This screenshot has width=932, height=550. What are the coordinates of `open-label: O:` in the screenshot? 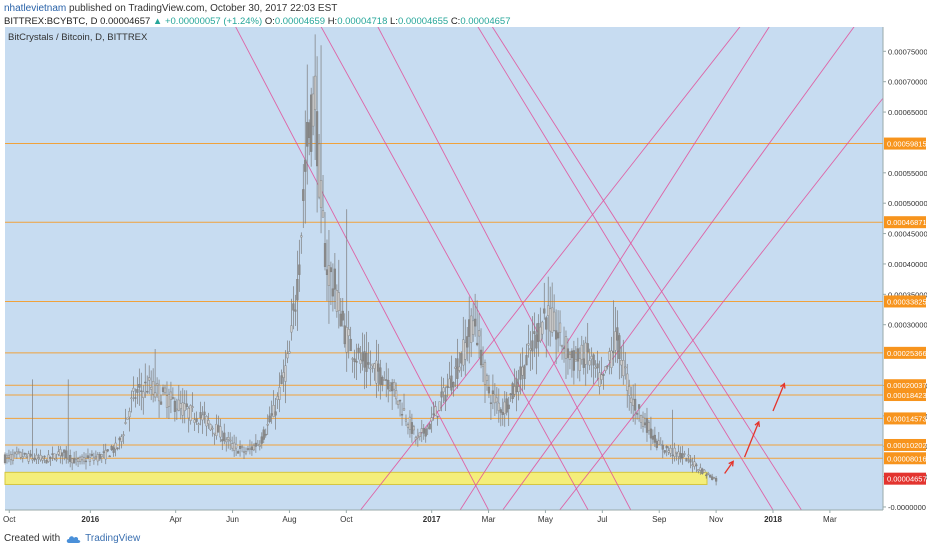 It's located at (269, 21).